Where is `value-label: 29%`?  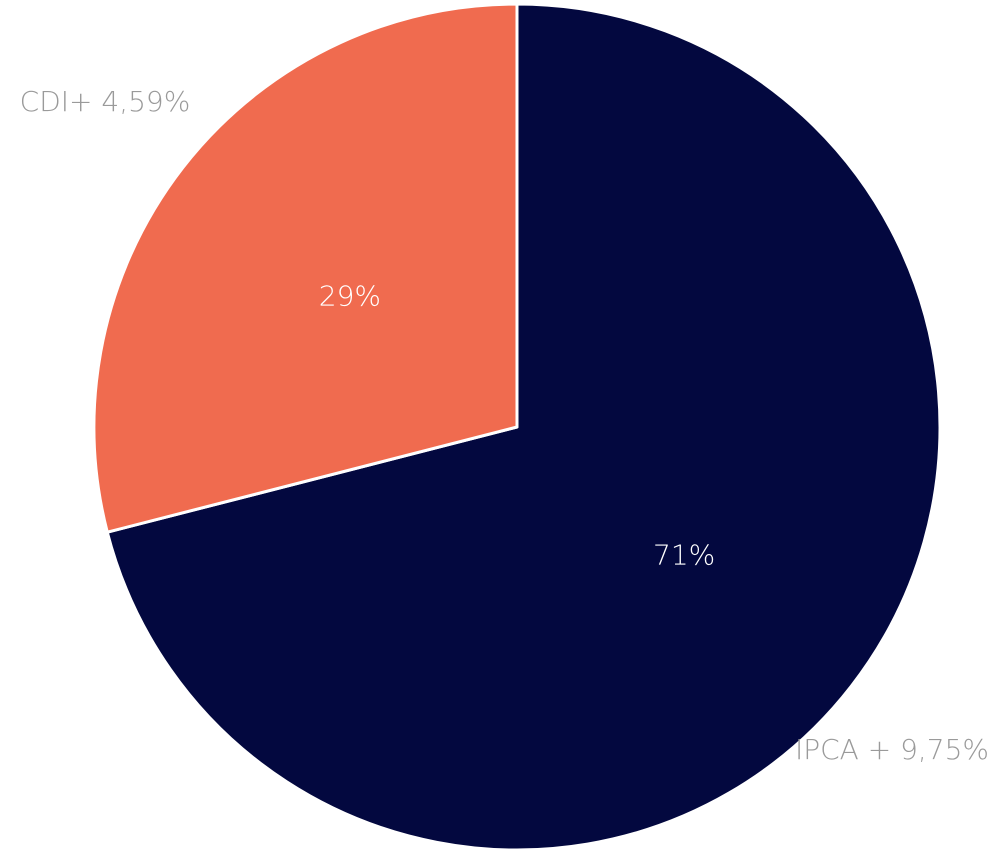 value-label: 29% is located at coordinates (350, 295).